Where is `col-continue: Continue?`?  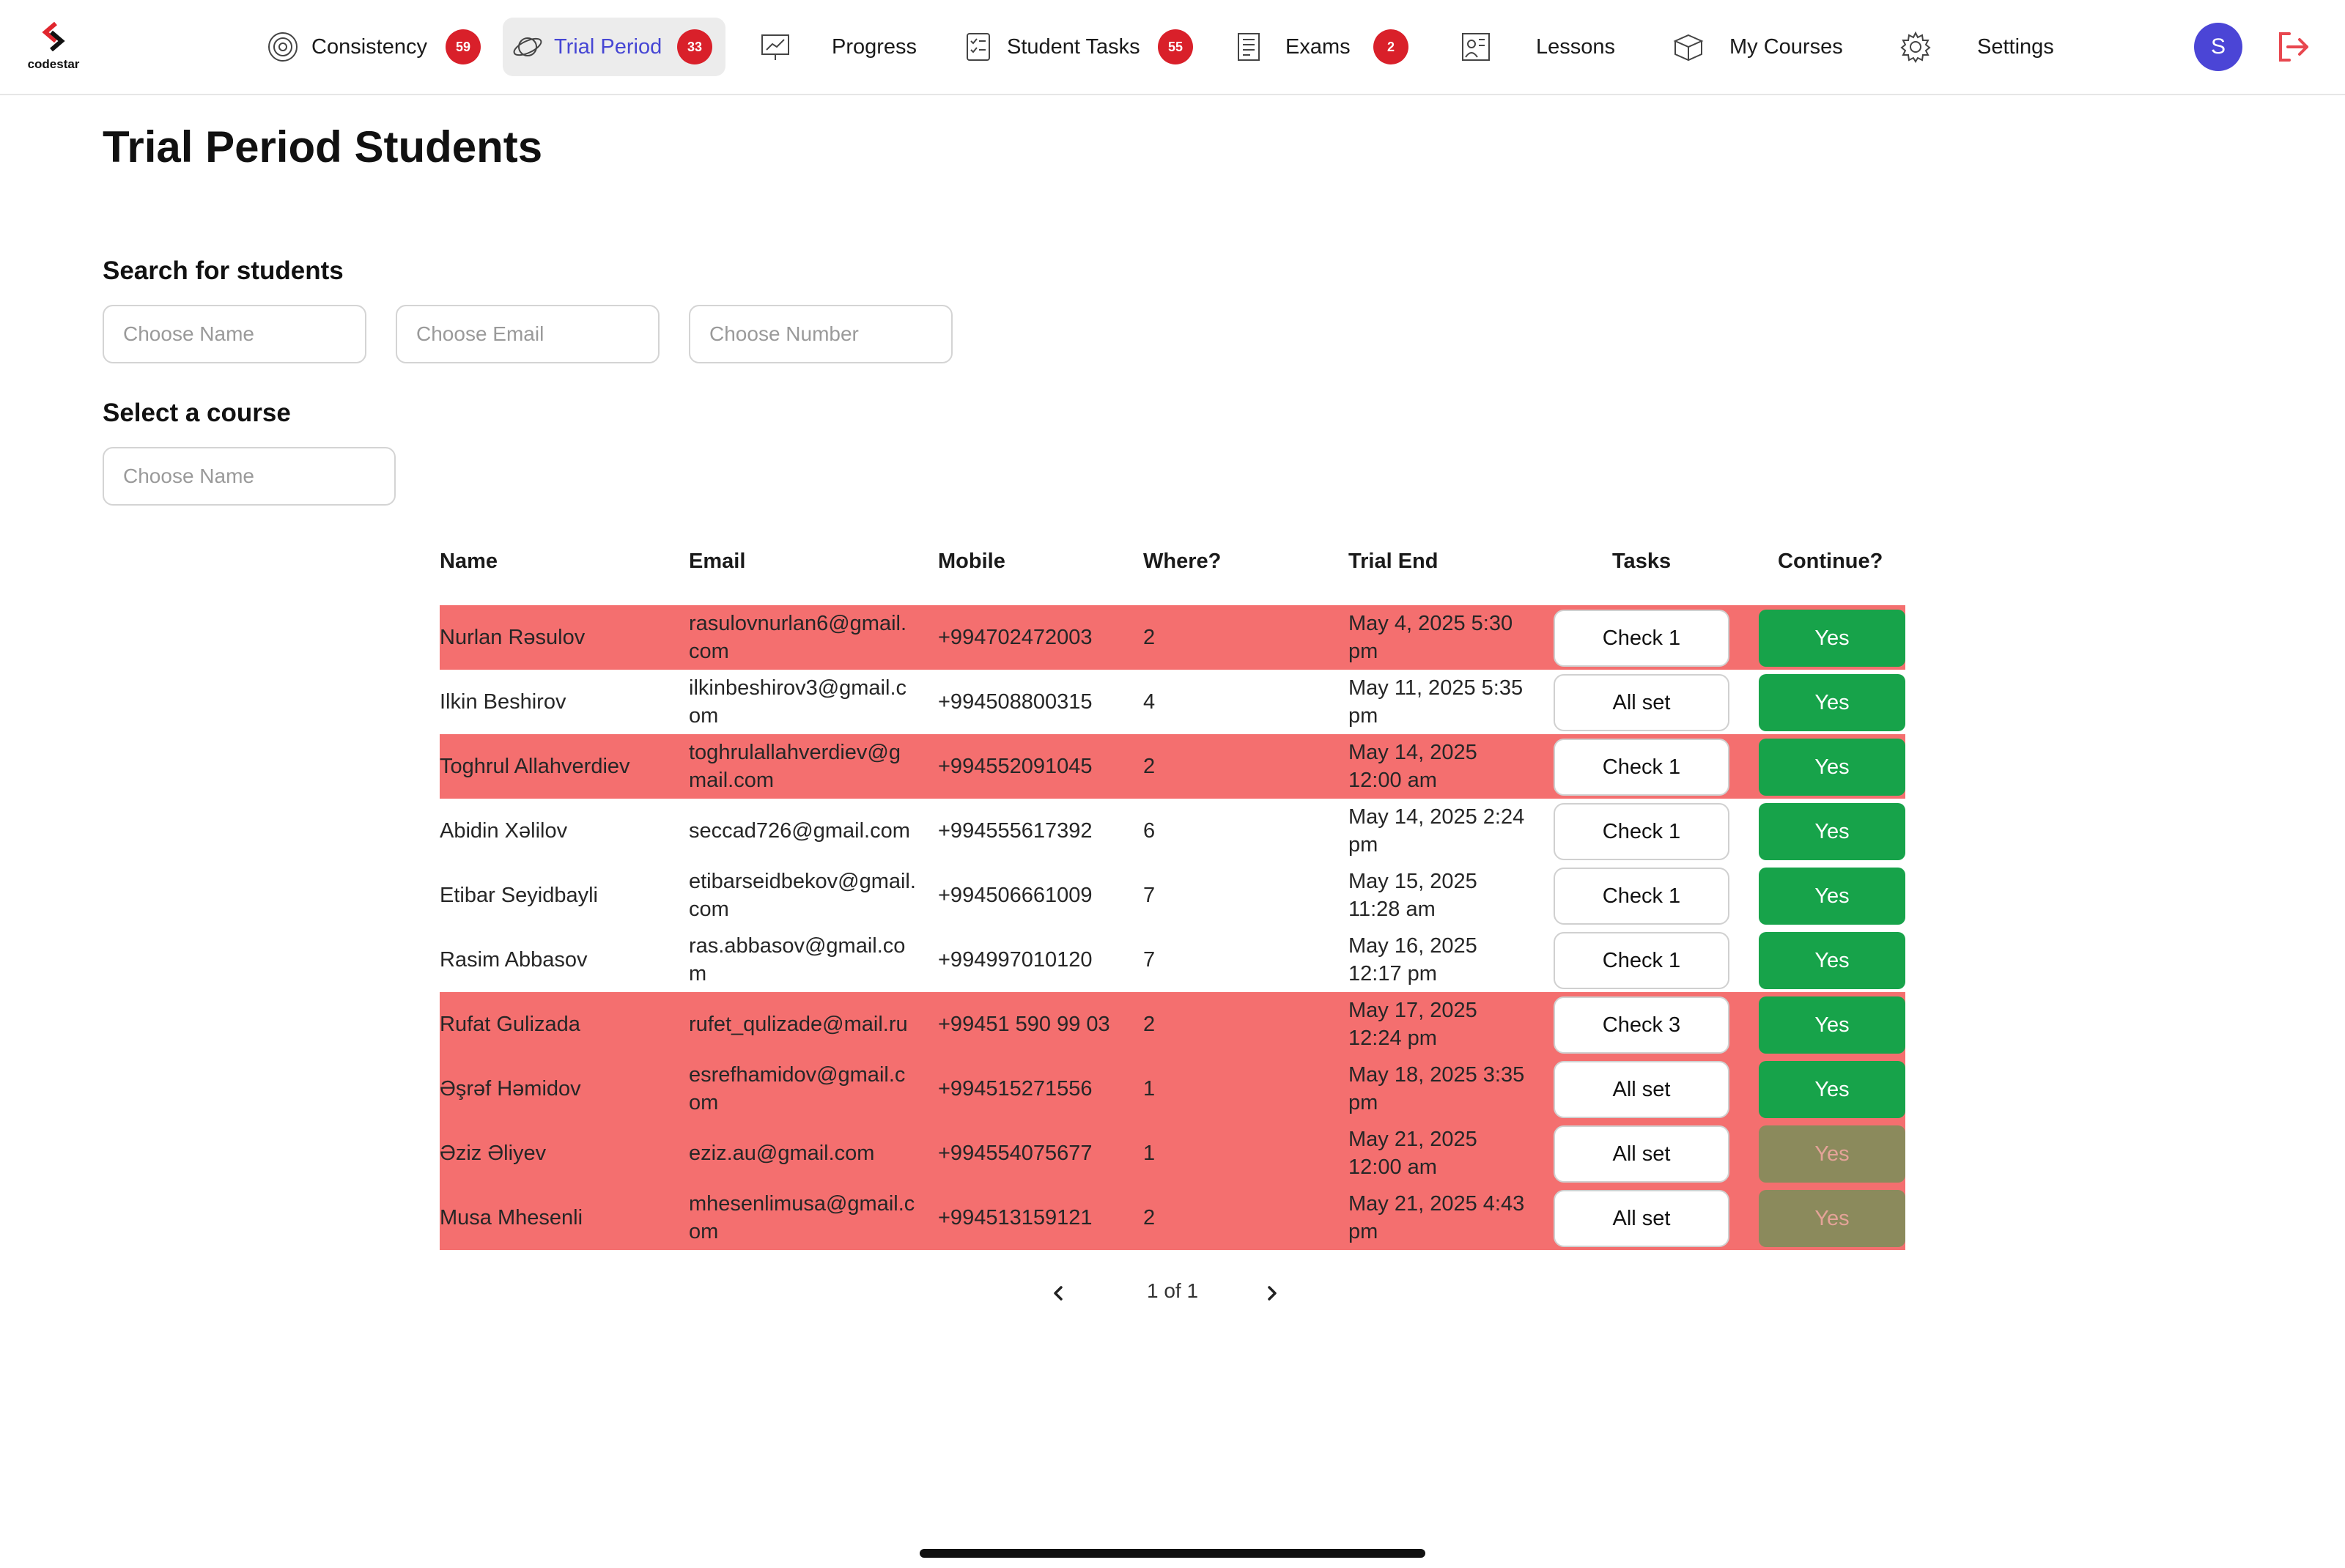
col-continue: Continue? is located at coordinates (1830, 562).